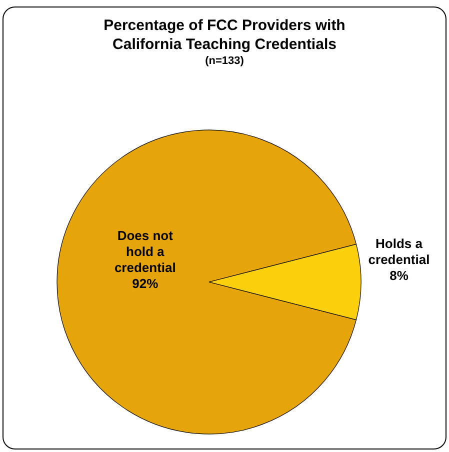 The image size is (449, 452). I want to click on chart-subtitle: (n=133), so click(224, 61).